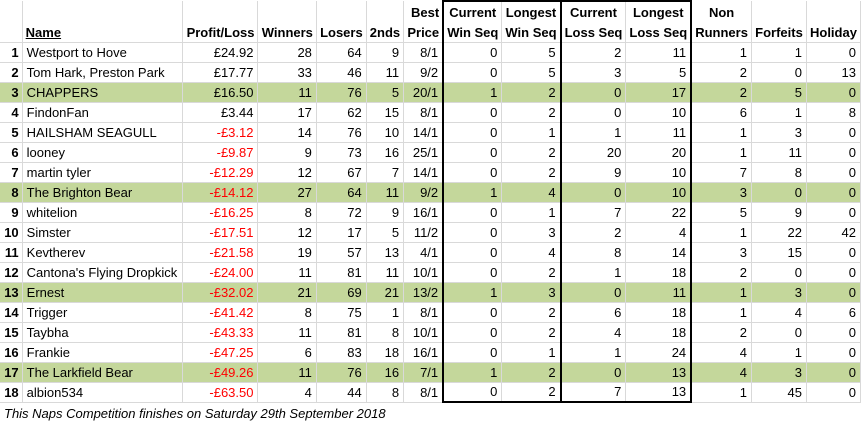 The height and width of the screenshot is (426, 861). I want to click on name-cell: The Brighton Bear, so click(102, 192).